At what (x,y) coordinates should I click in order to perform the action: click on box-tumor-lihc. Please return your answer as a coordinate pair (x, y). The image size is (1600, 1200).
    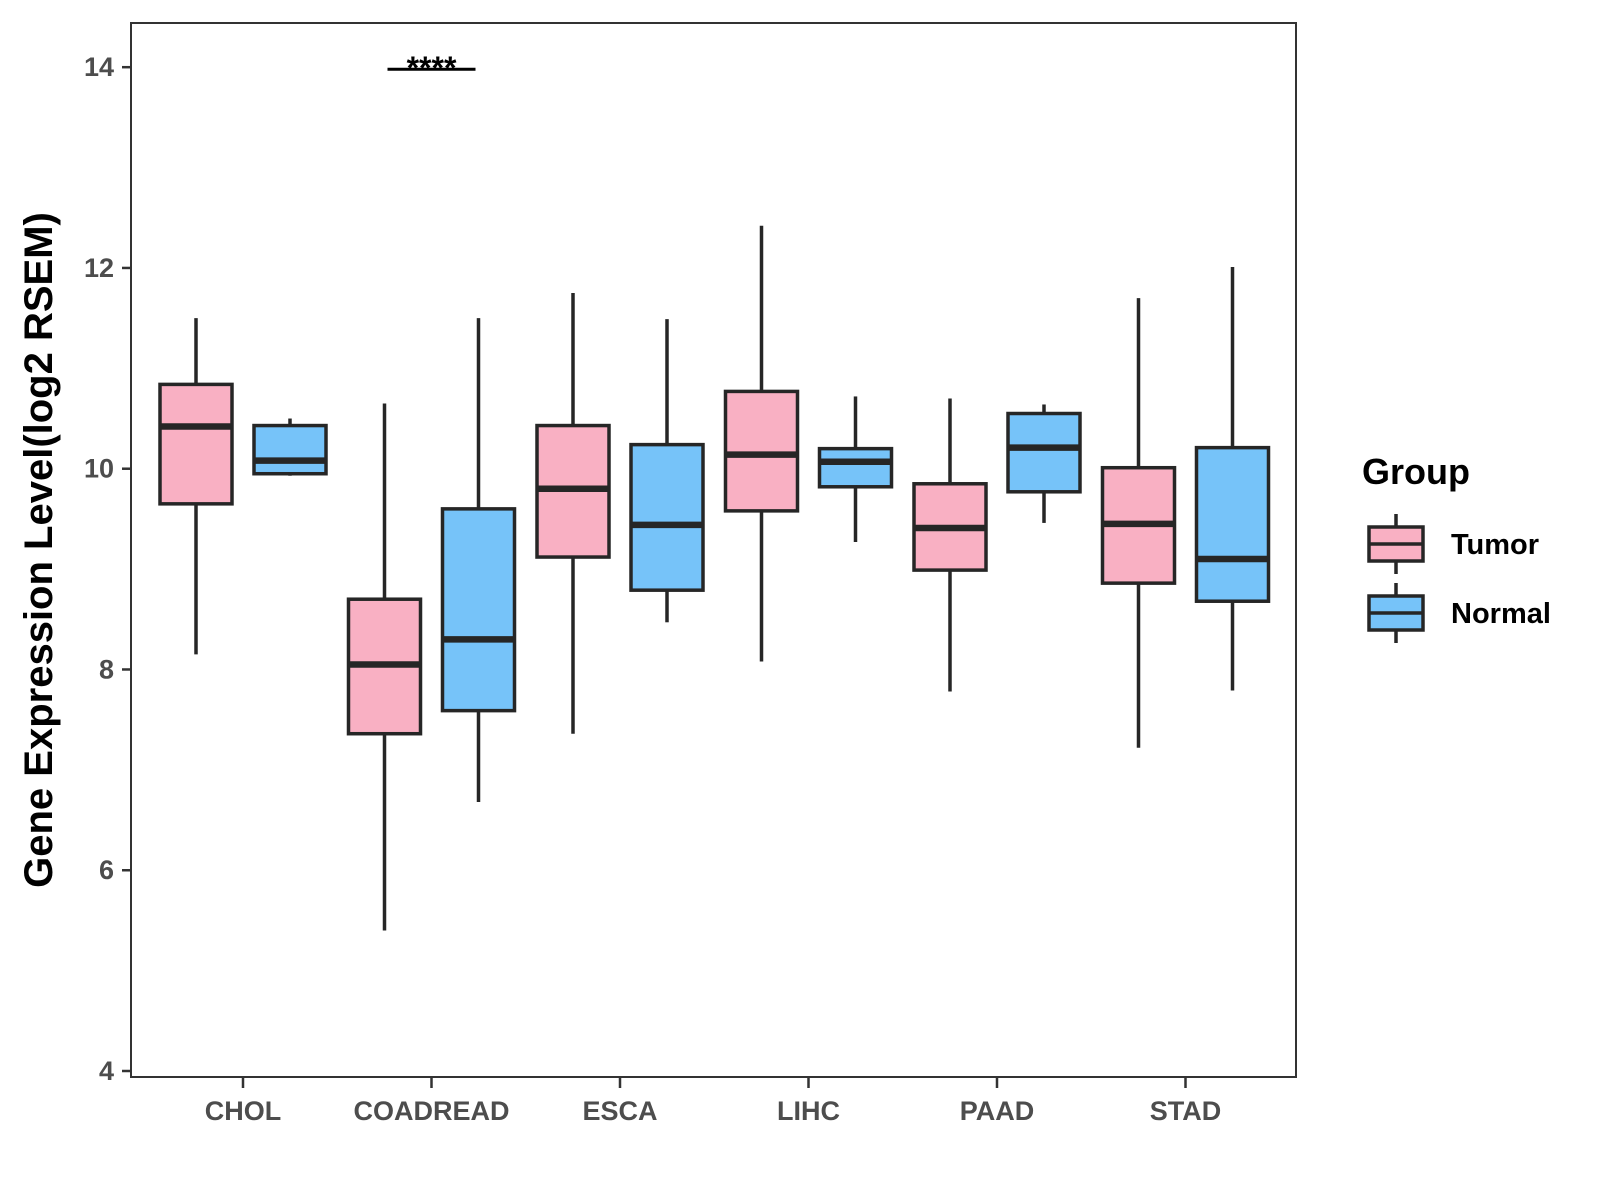
    Looking at the image, I should click on (761, 443).